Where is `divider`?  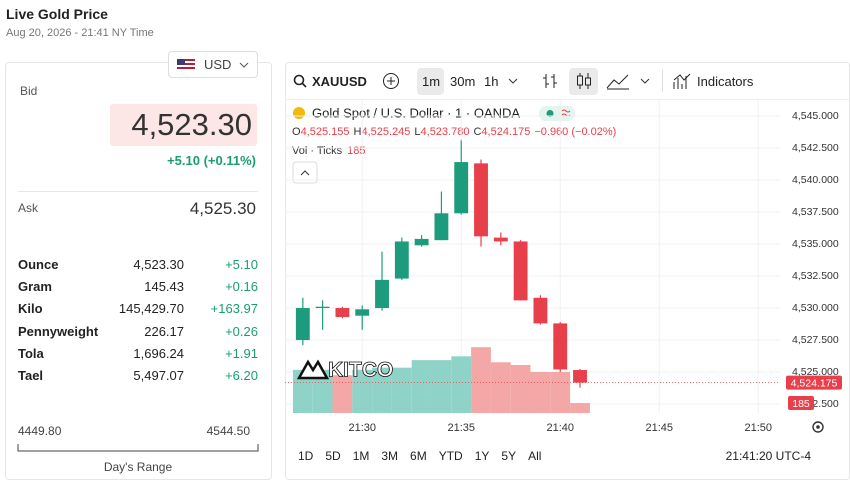 divider is located at coordinates (138, 191).